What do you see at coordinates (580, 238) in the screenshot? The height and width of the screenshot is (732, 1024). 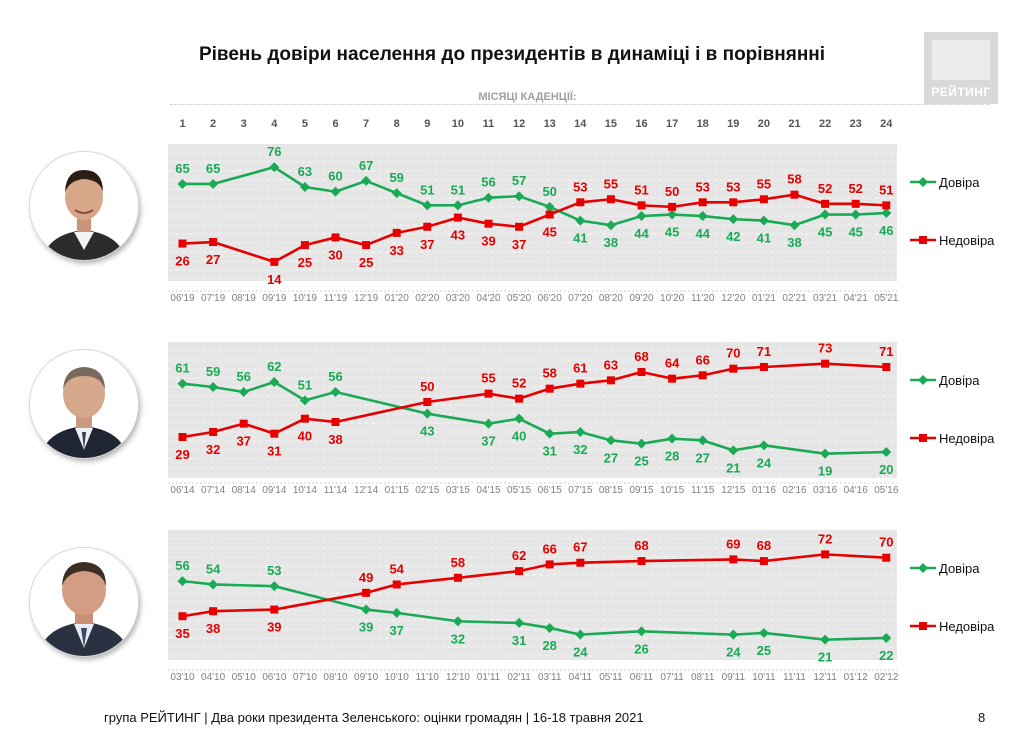 I see `trust-value-label: 41` at bounding box center [580, 238].